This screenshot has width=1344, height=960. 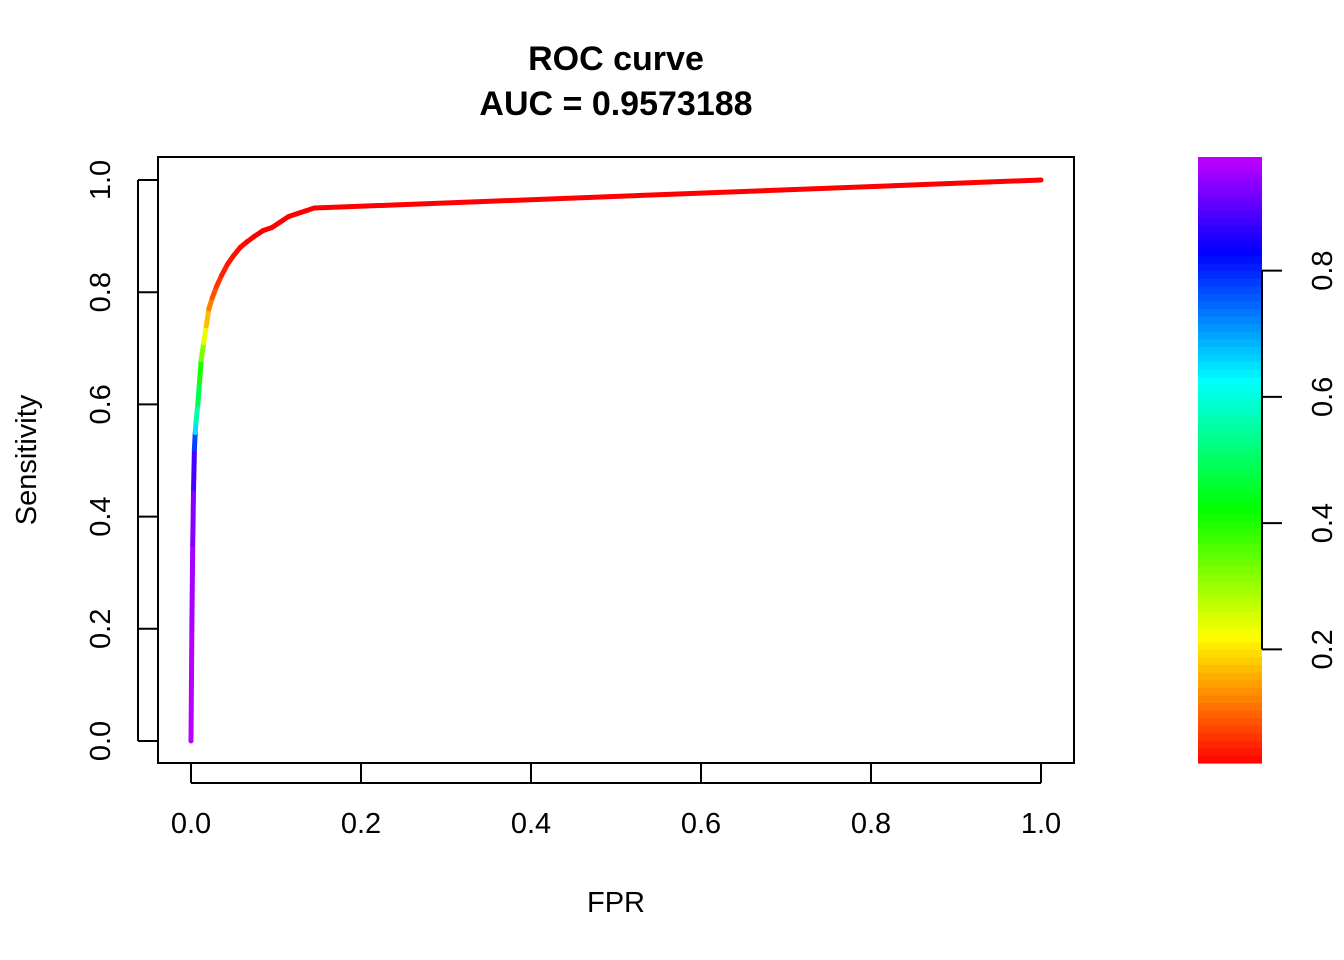 What do you see at coordinates (101, 180) in the screenshot?
I see `y-tick-label: 1.0` at bounding box center [101, 180].